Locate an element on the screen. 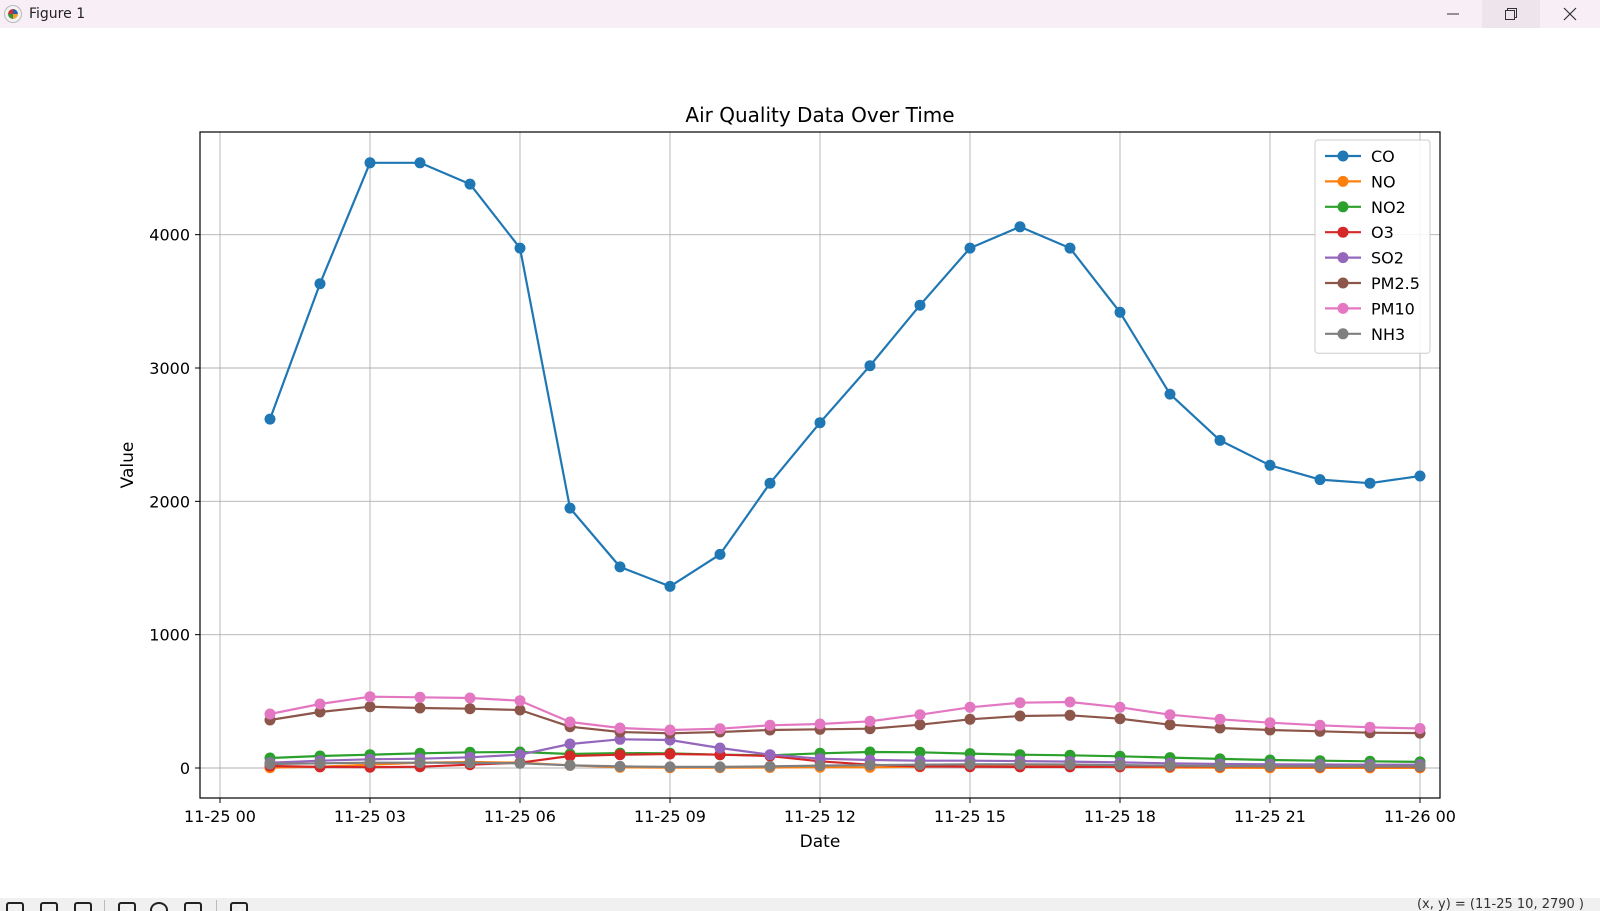 Image resolution: width=1600 pixels, height=911 pixels. x-tick-label: 11-25 12 is located at coordinates (820, 816).